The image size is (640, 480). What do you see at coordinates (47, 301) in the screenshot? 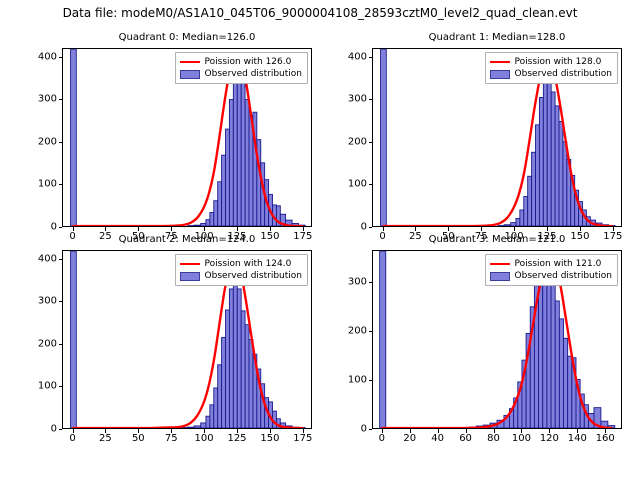
I see `y-tick-label: 300` at bounding box center [47, 301].